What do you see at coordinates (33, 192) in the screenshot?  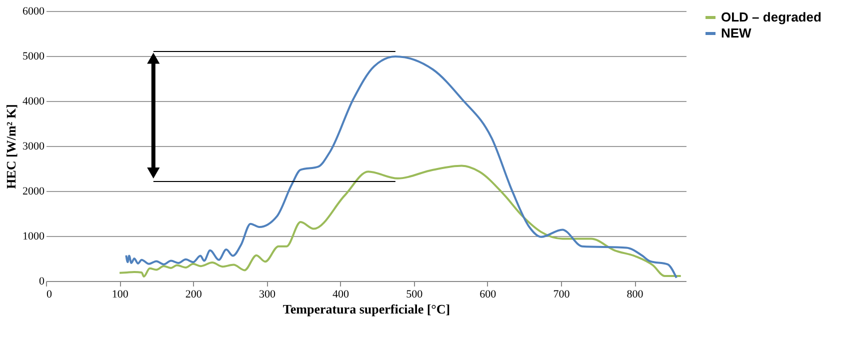 I see `y-tick-label: 2000` at bounding box center [33, 192].